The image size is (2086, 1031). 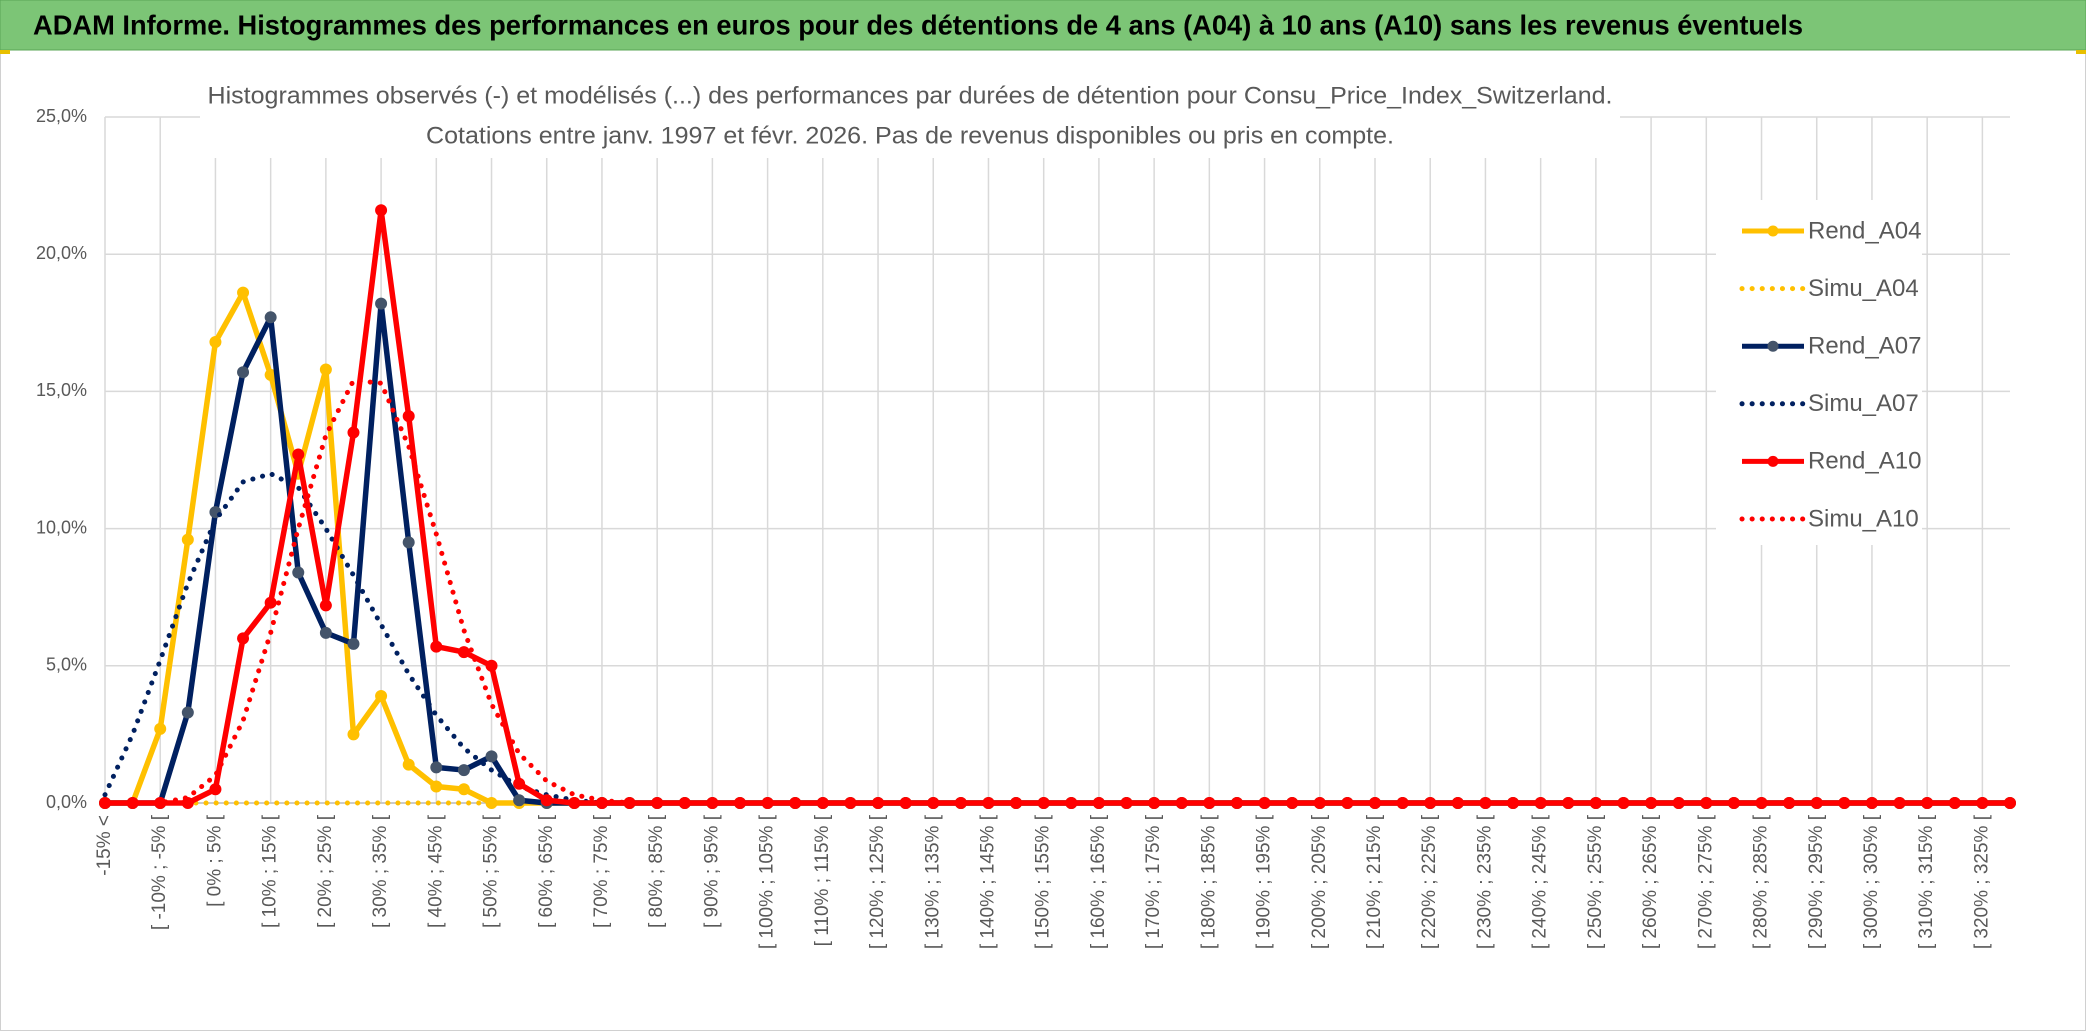 What do you see at coordinates (1540, 881) in the screenshot?
I see `x-tick-label: [ 240% ; 245% [` at bounding box center [1540, 881].